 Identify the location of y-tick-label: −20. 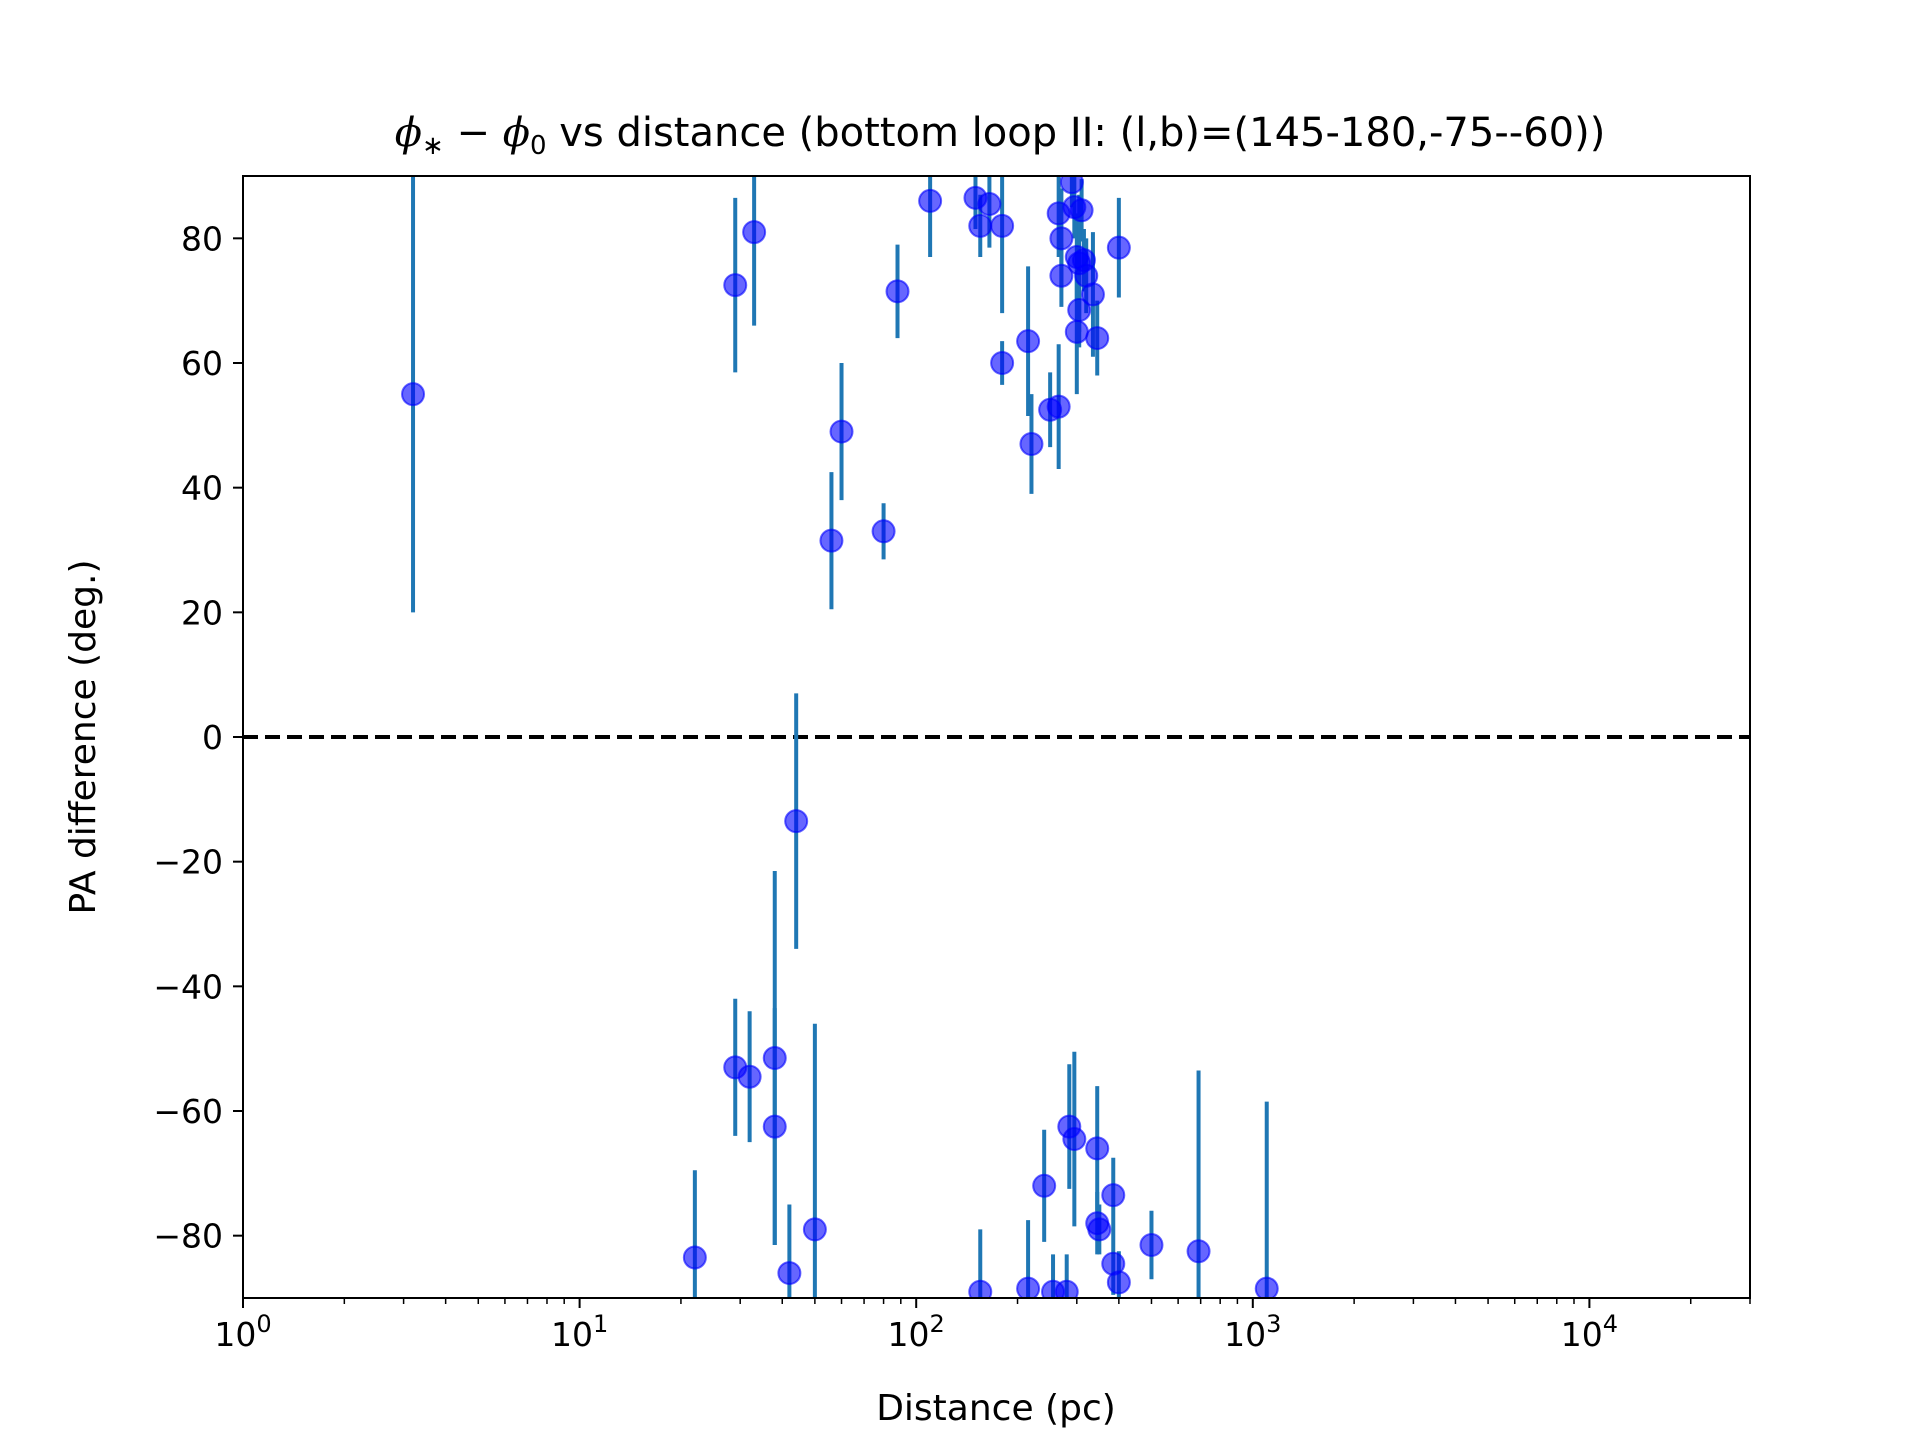
(188, 862).